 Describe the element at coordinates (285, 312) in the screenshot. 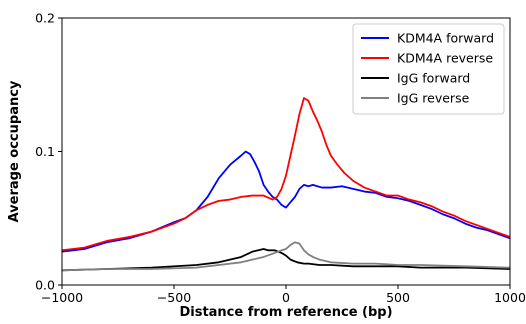

I see `x-axis-title: Distance from reference (bp)` at that location.